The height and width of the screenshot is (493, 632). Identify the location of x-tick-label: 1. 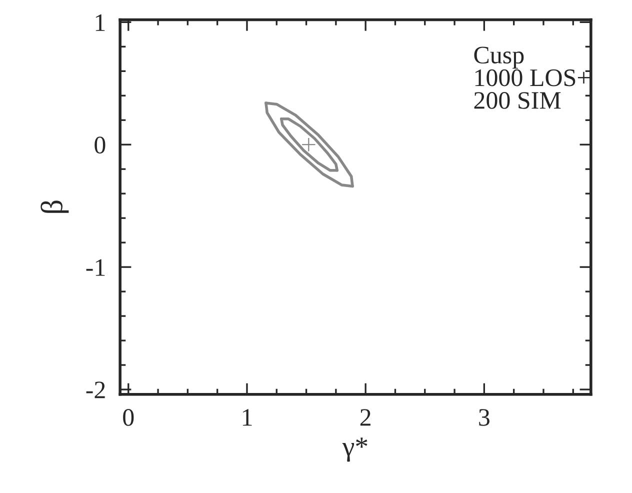
(247, 417).